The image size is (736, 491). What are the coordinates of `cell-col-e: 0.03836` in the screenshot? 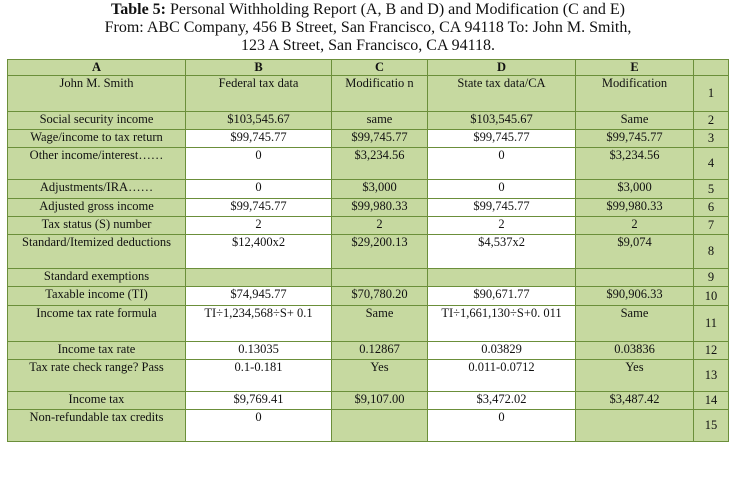 It's located at (634, 350).